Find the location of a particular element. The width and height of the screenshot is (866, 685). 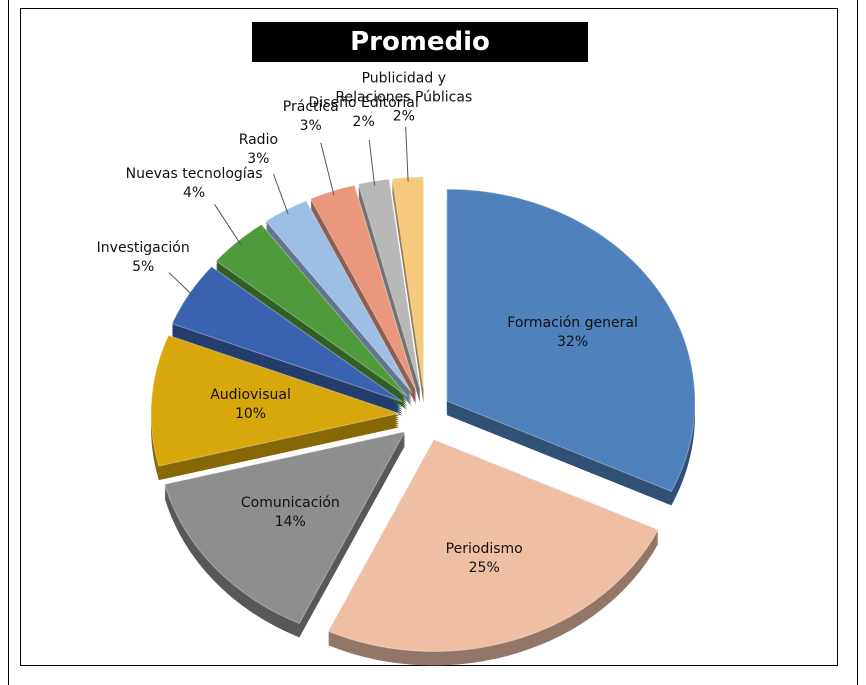

chart-title: Promedio Internacional is located at coordinates (420, 59).